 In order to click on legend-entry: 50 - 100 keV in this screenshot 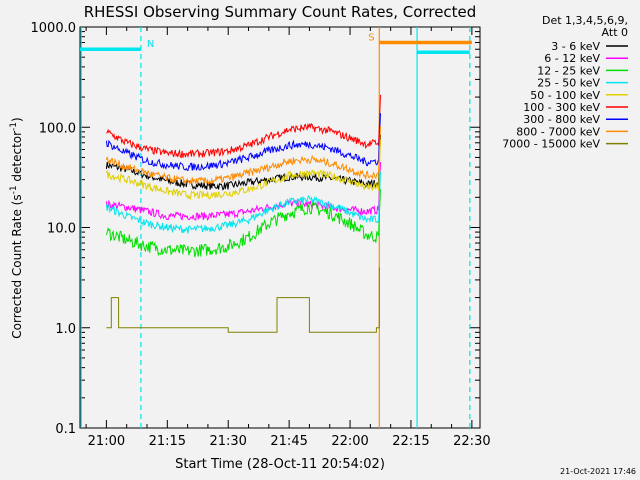, I will do `click(565, 95)`.